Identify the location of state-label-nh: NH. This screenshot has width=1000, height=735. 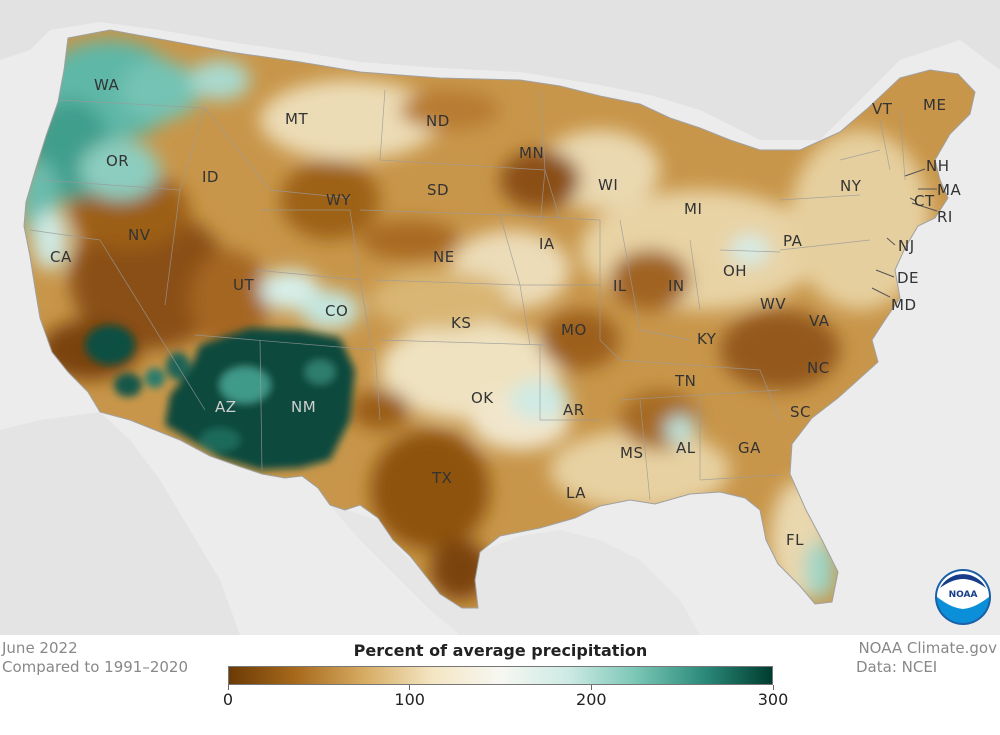
(938, 166).